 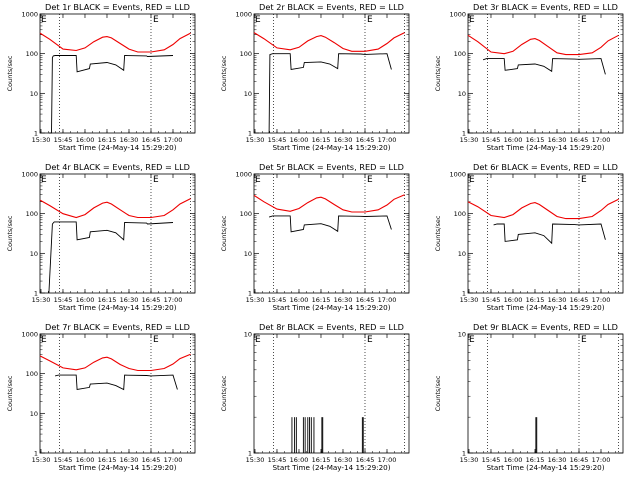 I want to click on panel-title: Det 9r BLACK = Events, RED = LLD, so click(x=545, y=327).